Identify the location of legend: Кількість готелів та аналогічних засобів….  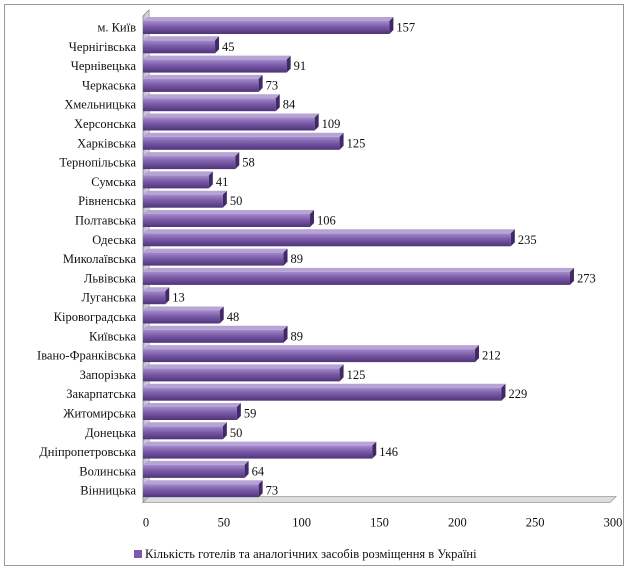
(305, 554).